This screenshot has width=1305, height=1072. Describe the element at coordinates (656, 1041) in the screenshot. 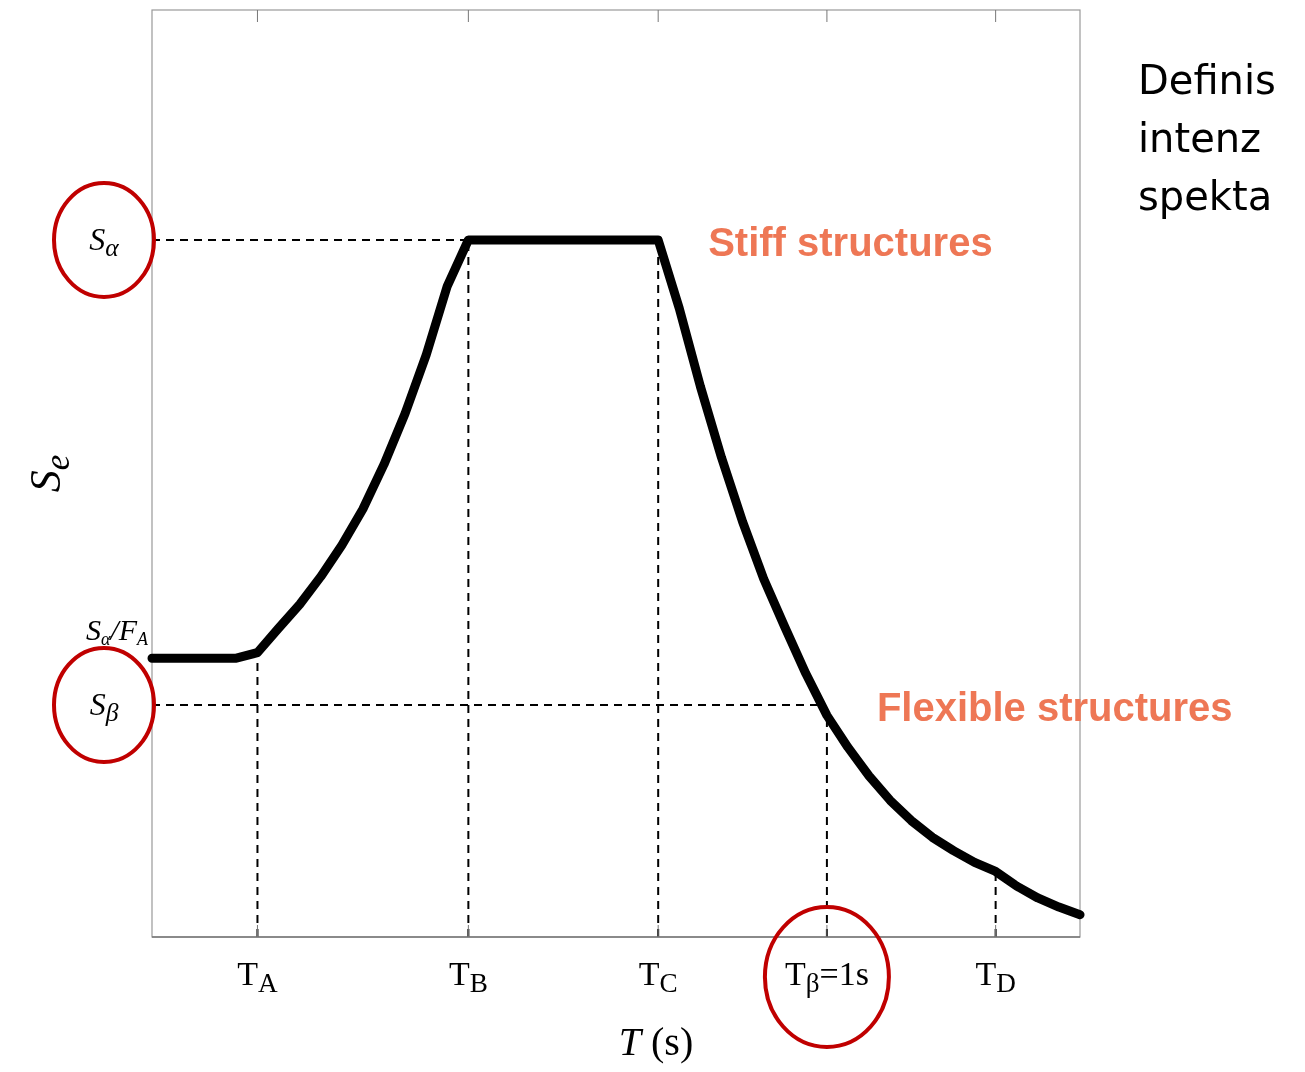

I see `x-axis-title: T (s)` at that location.